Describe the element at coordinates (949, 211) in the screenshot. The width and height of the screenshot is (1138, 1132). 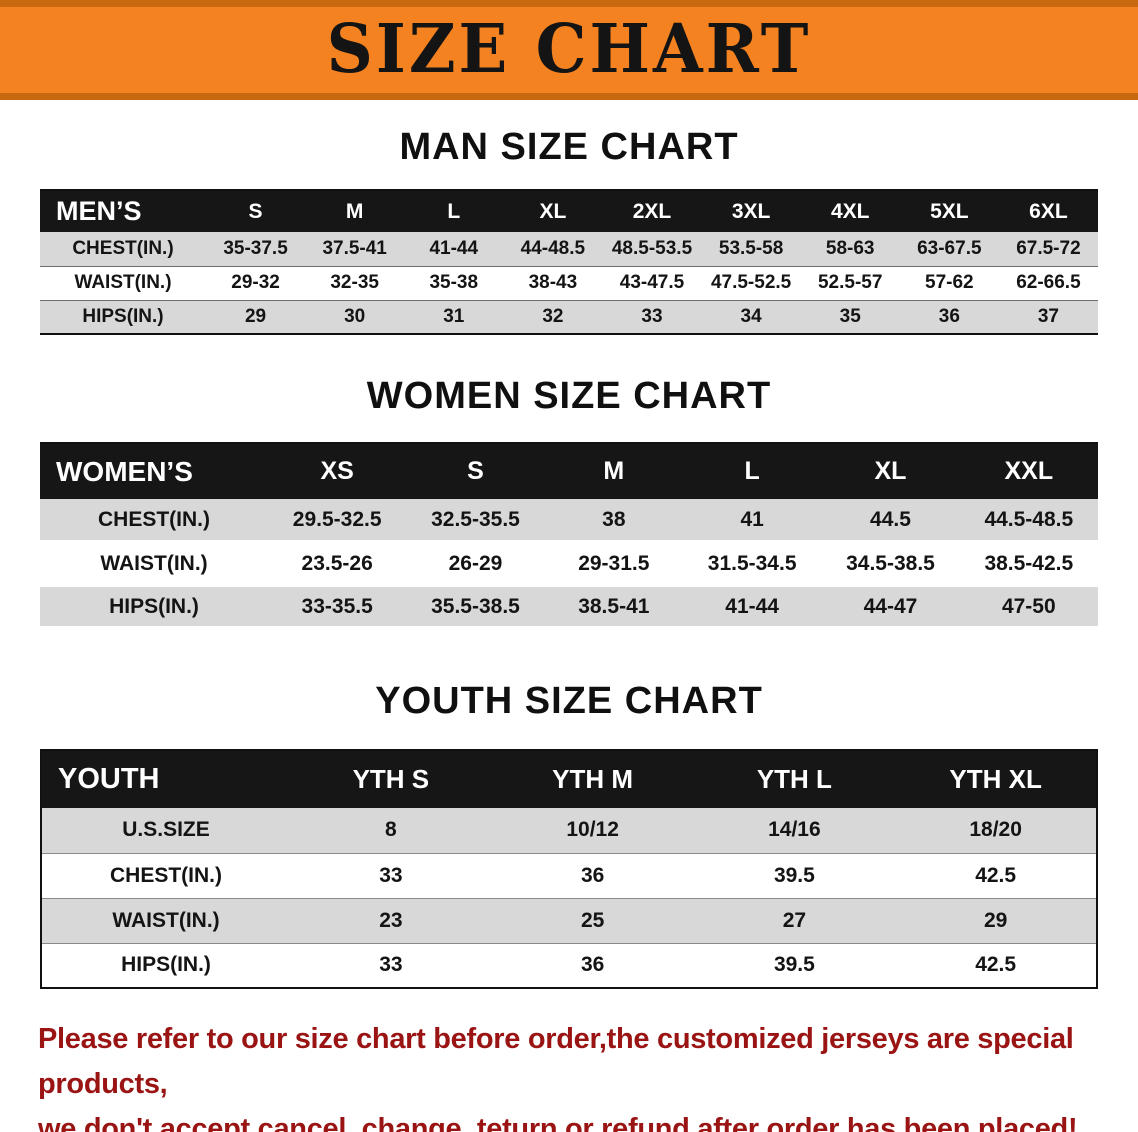
I see `size-column-header: 5XL` at that location.